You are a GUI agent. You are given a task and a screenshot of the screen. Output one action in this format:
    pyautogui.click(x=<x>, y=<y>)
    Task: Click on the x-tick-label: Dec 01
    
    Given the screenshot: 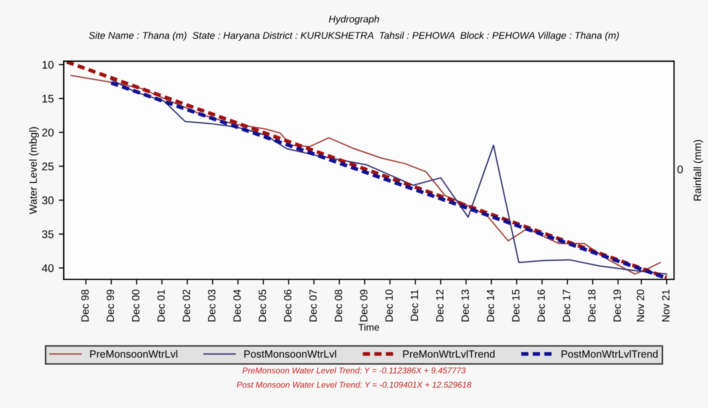 What is the action you would take?
    pyautogui.click(x=161, y=306)
    